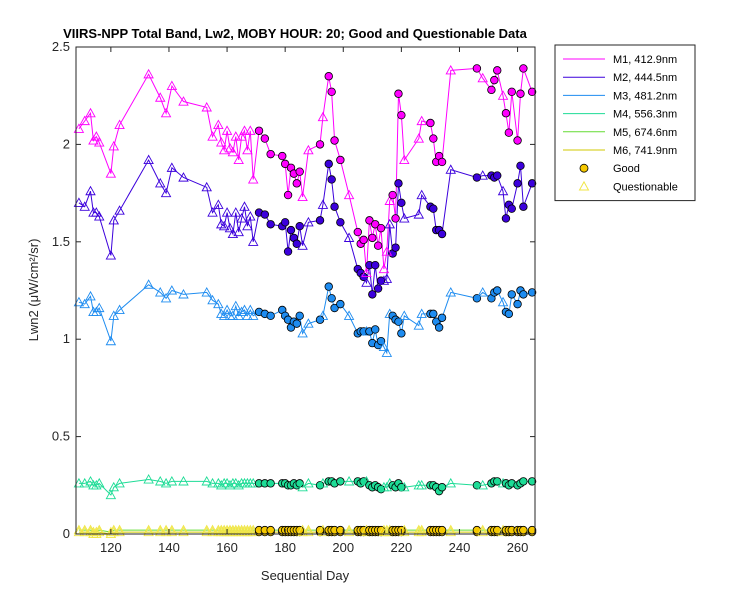 The width and height of the screenshot is (750, 600). Describe the element at coordinates (169, 547) in the screenshot. I see `x-tick-label: 140` at that location.